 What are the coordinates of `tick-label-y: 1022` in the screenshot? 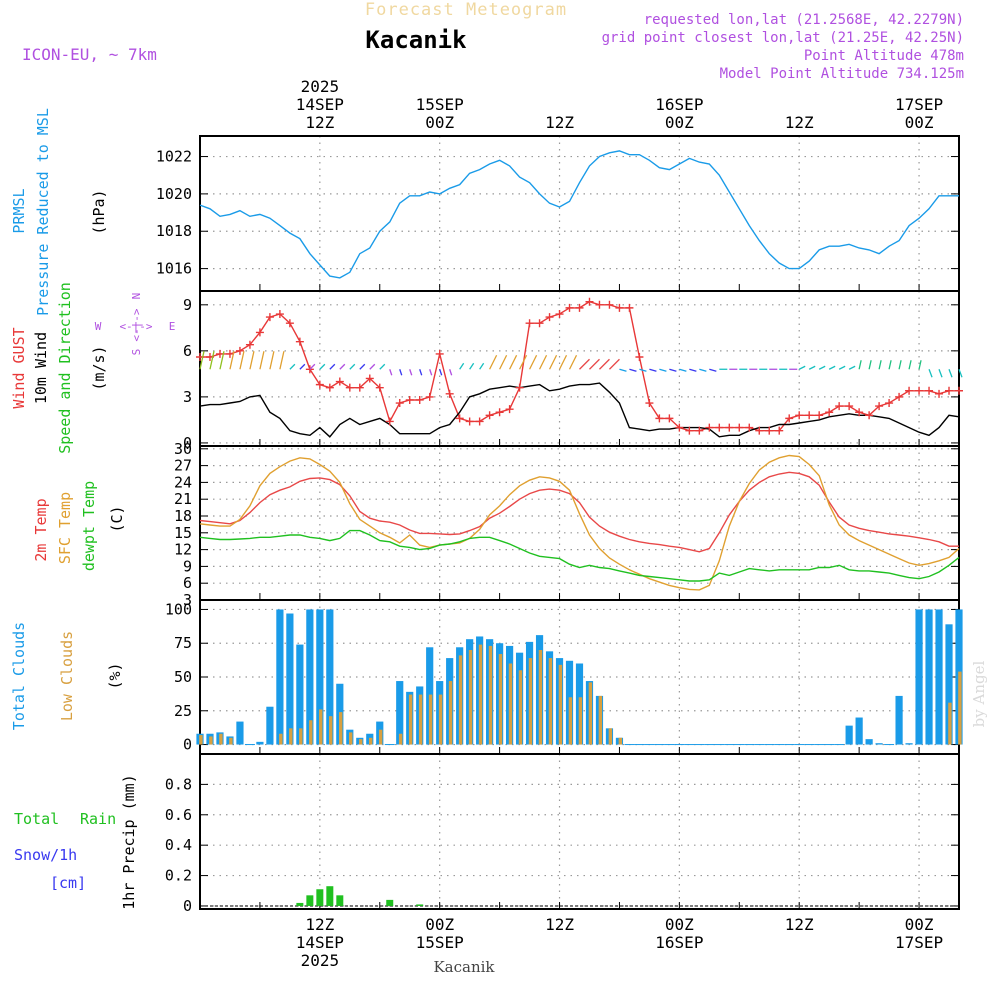 It's located at (174, 157).